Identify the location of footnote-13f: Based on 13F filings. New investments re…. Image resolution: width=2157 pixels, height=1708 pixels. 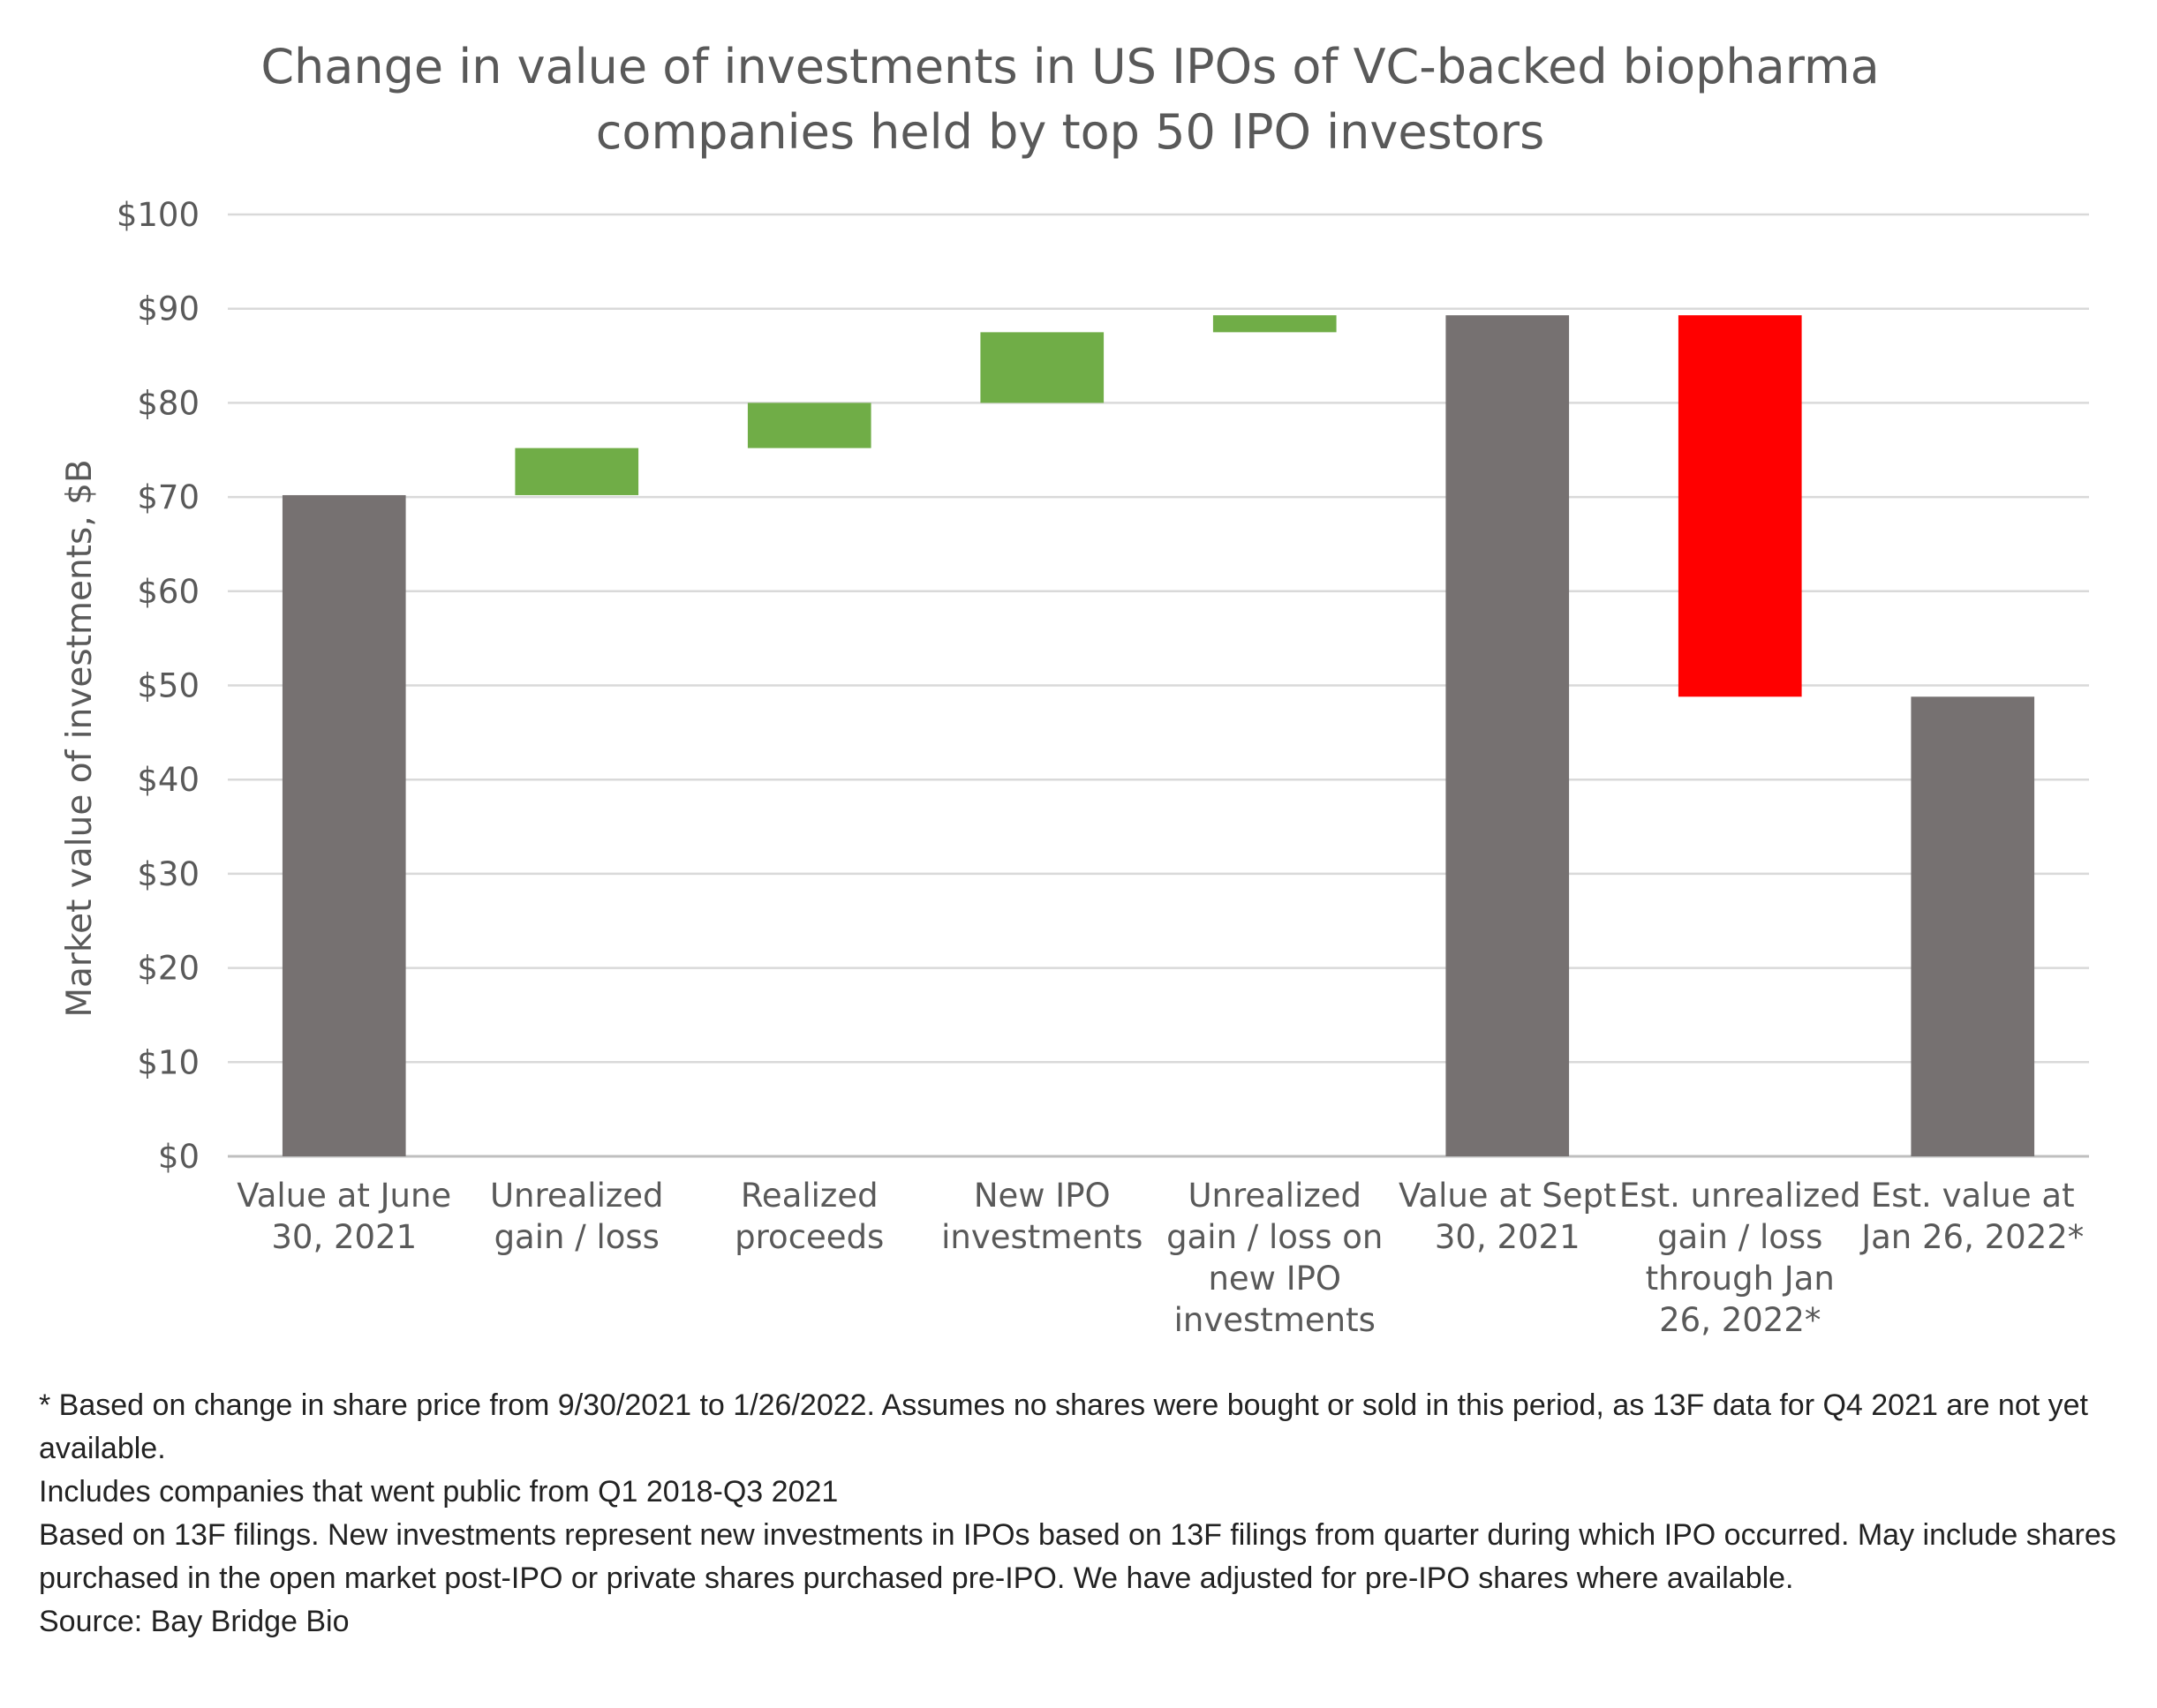
(1077, 1556).